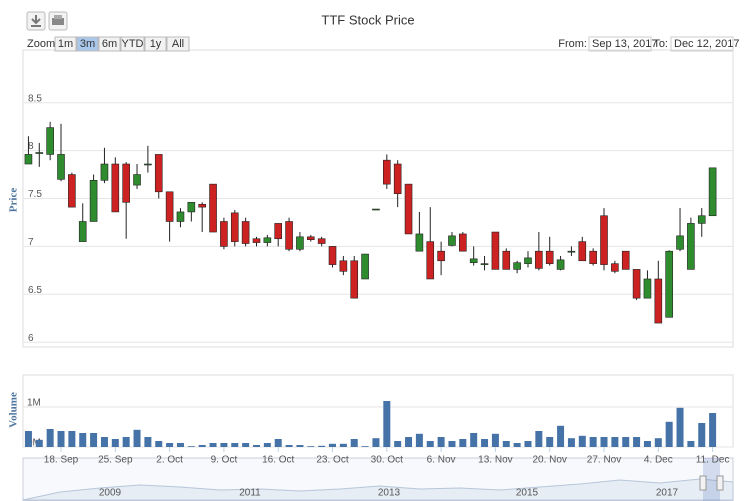  Describe the element at coordinates (660, 44) in the screenshot. I see `to-label: To:` at that location.